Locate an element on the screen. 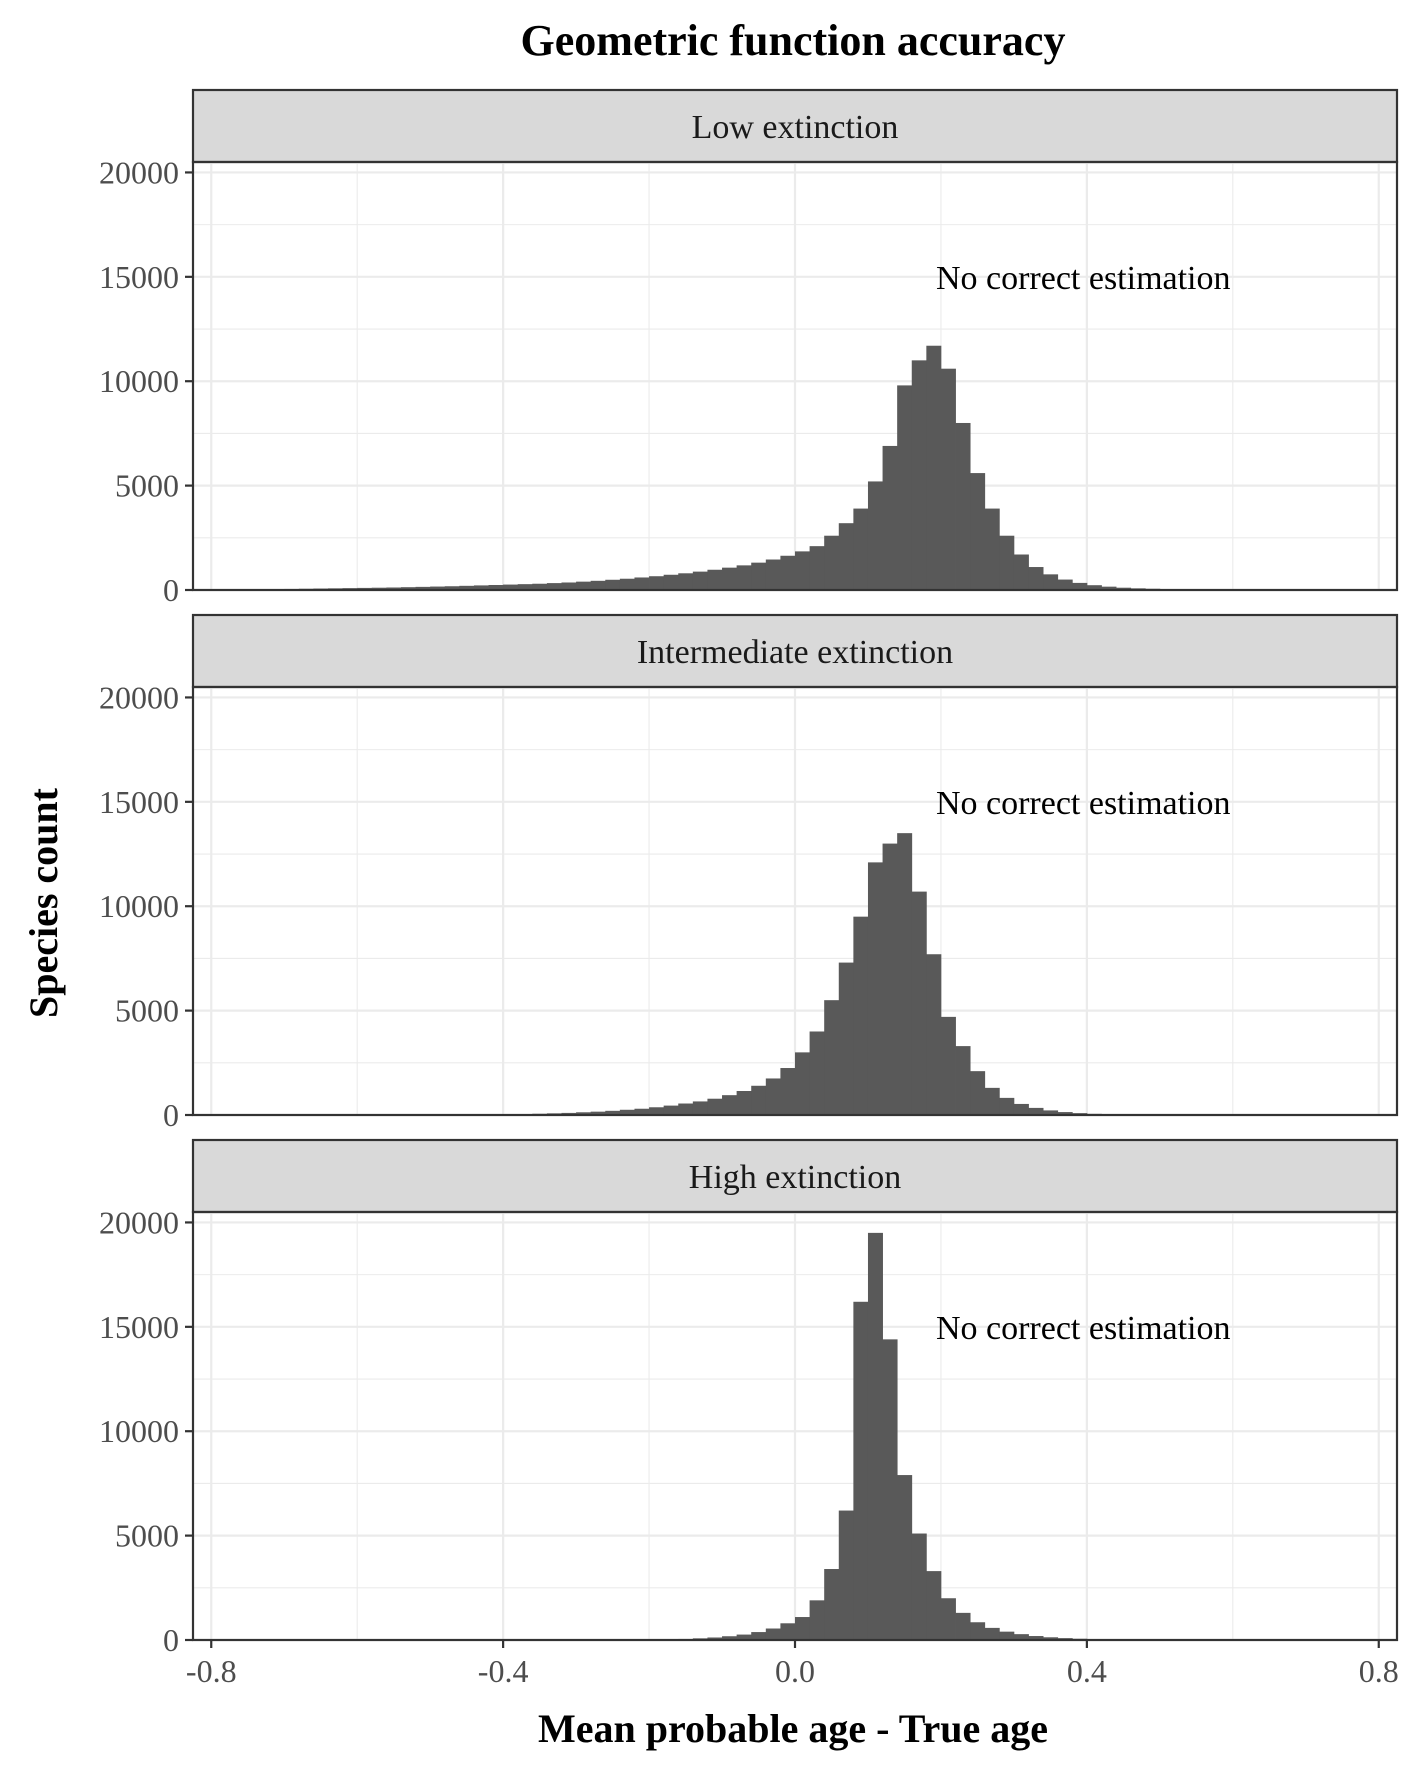 The image size is (1417, 1771). facet-strip-label: High extinction is located at coordinates (795, 1177).